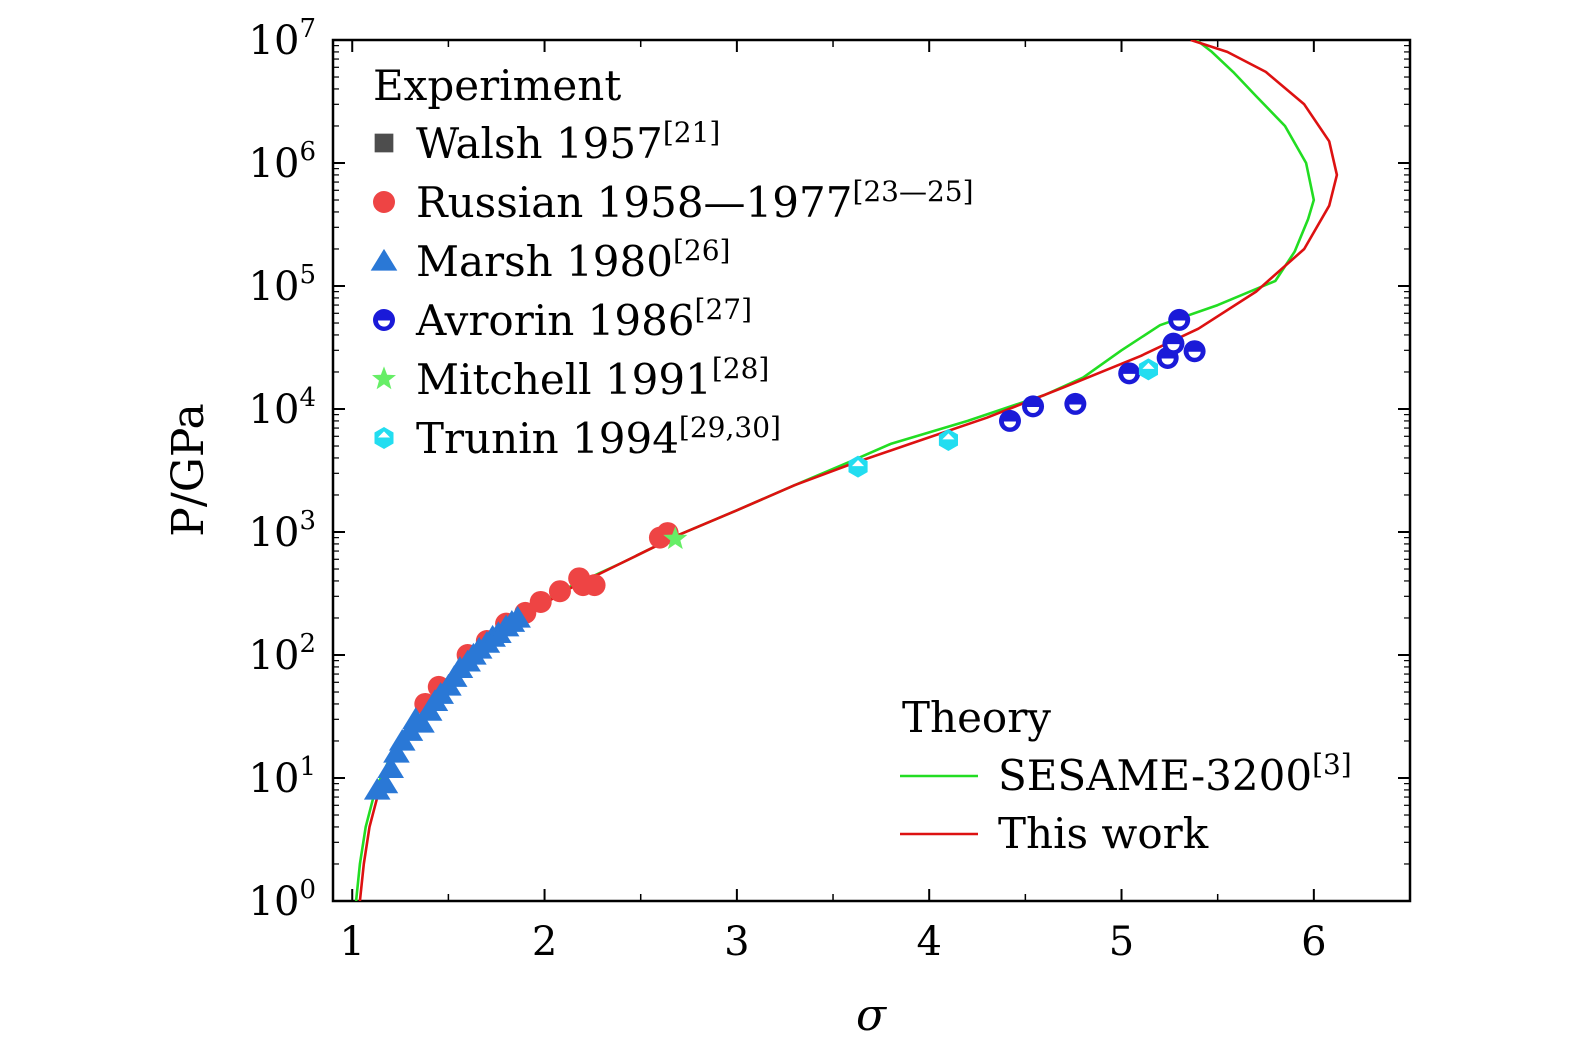  What do you see at coordinates (282, 408) in the screenshot?
I see `y-tick-label: 10⁴` at bounding box center [282, 408].